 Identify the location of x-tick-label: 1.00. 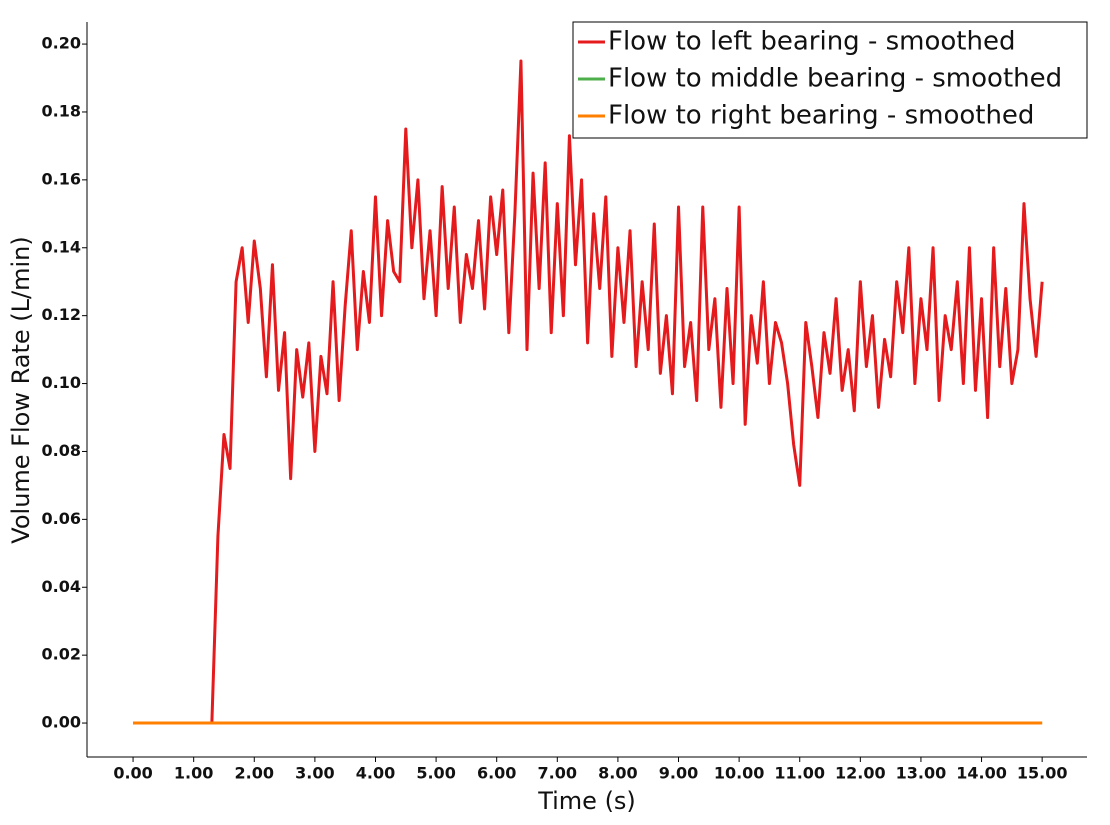
(193, 773).